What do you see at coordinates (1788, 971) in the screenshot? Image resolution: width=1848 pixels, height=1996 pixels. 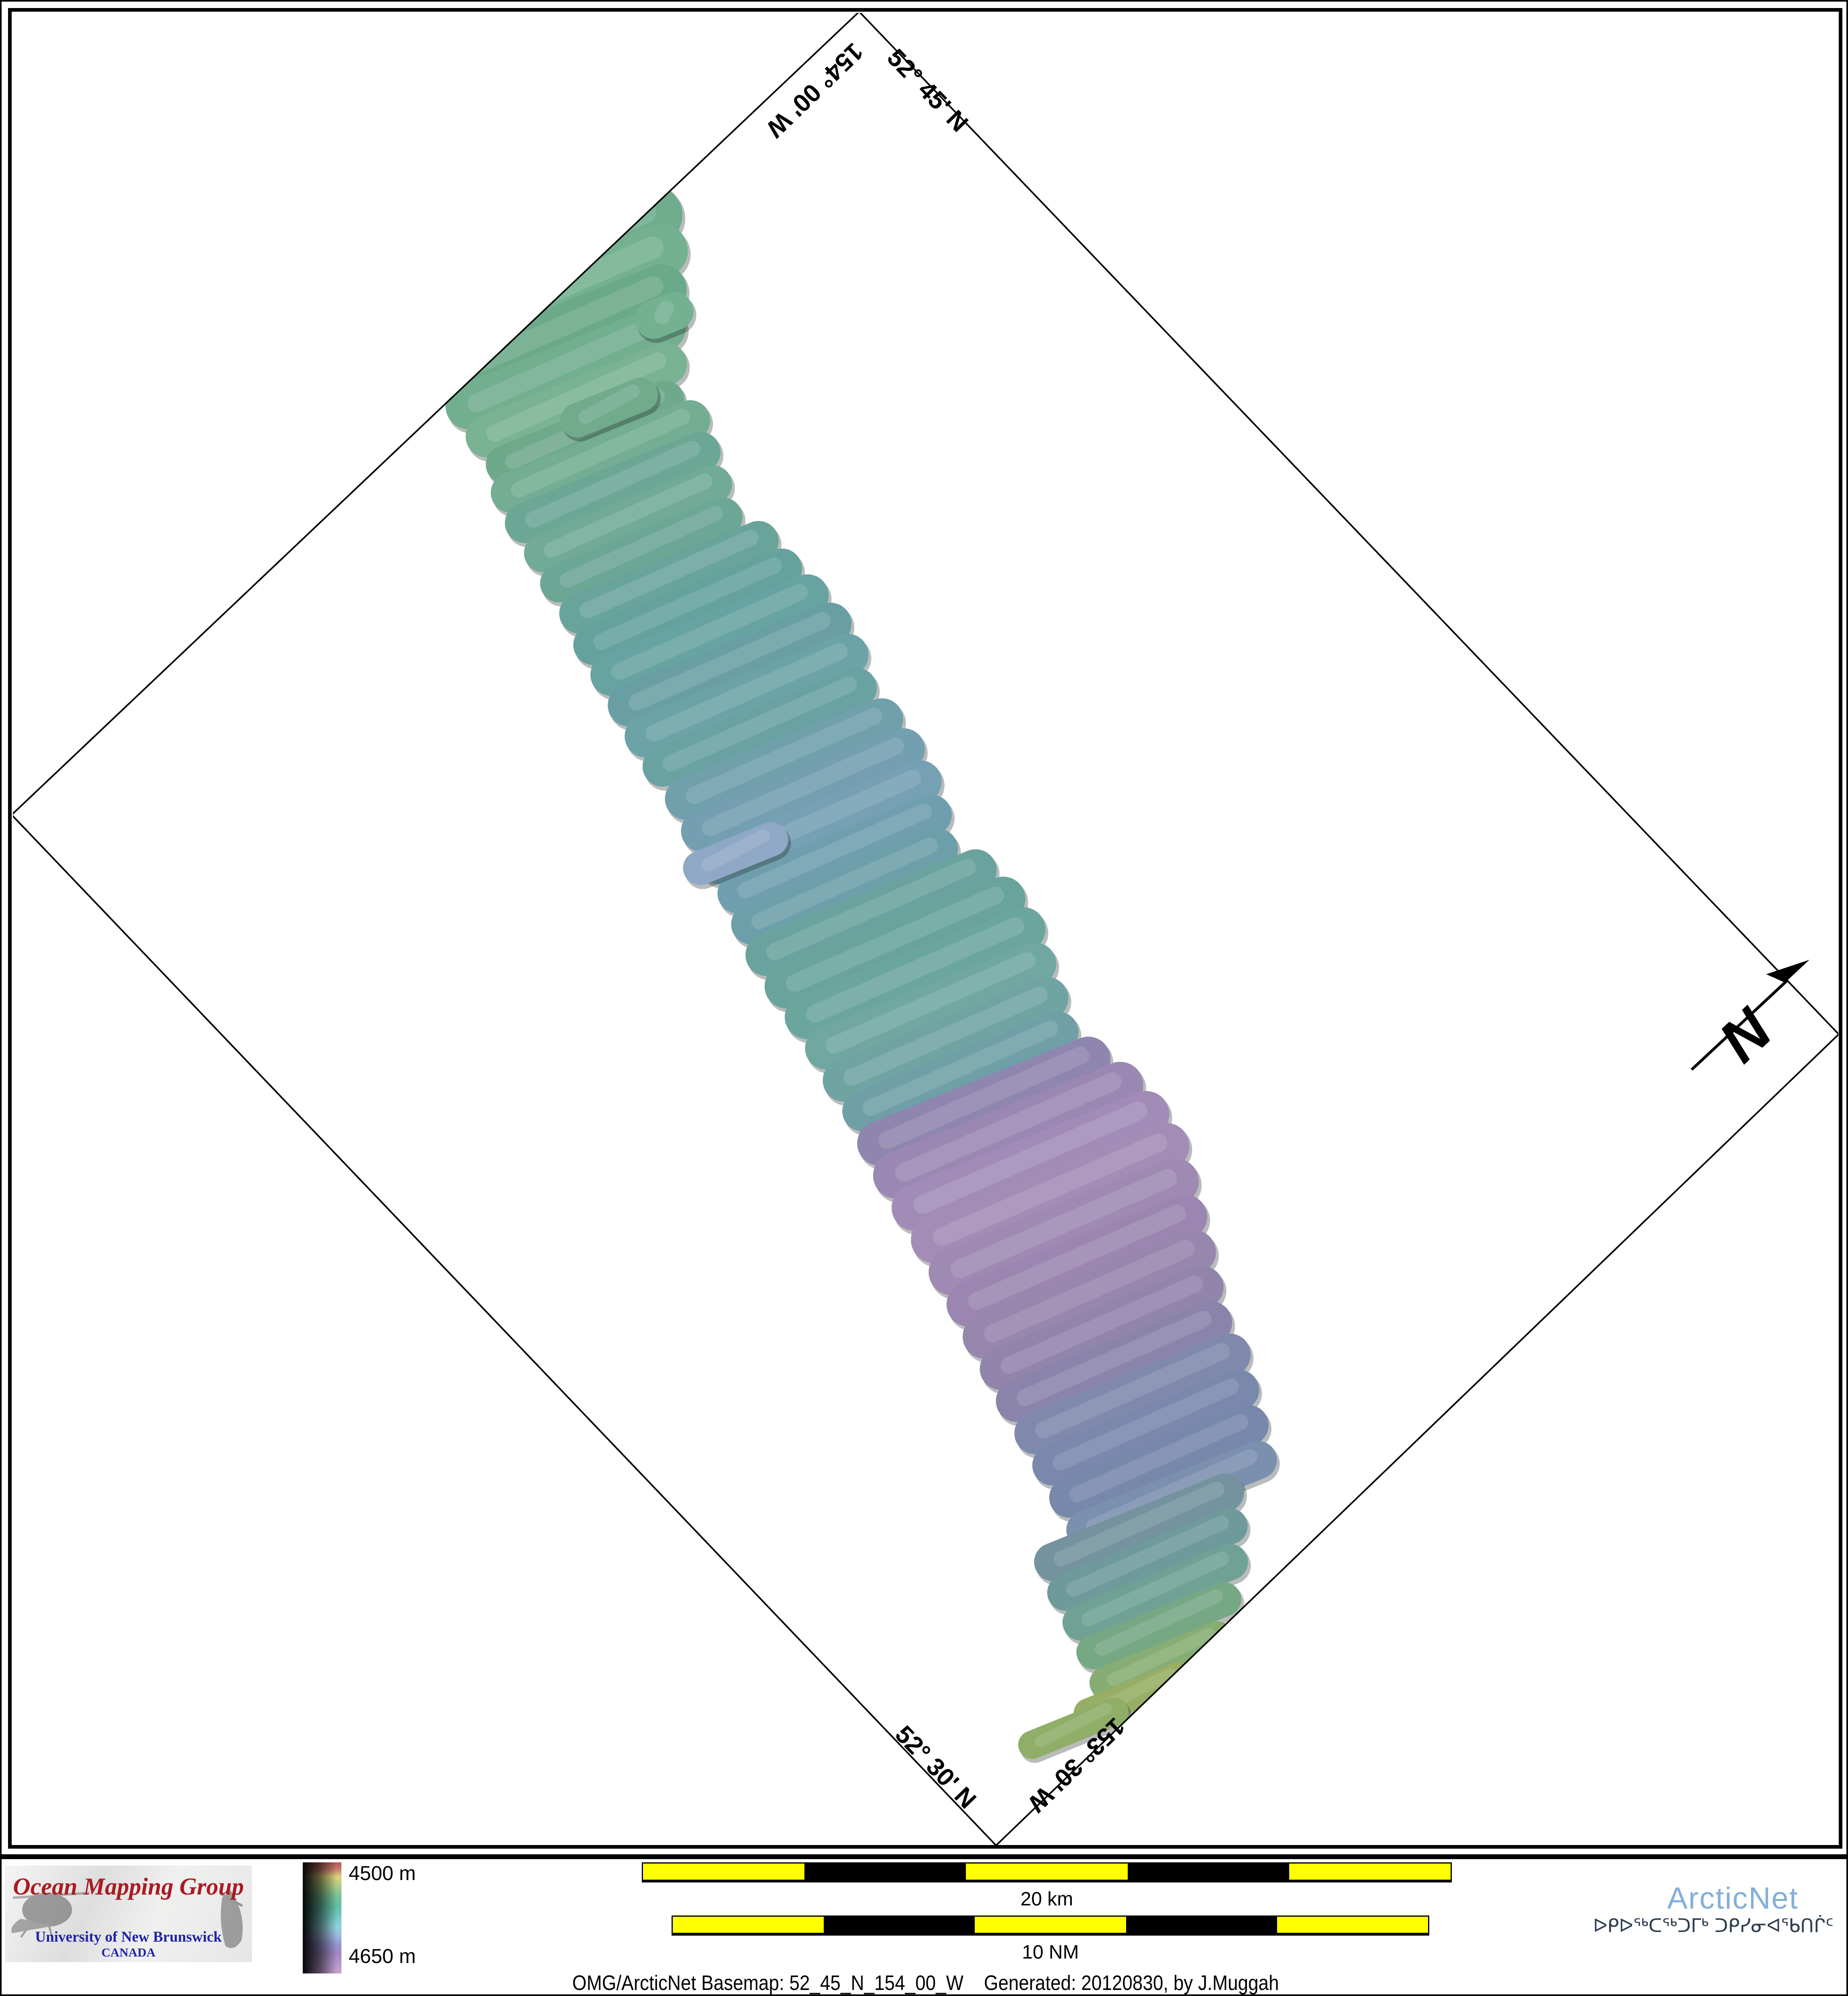 I see `north-arrow-head` at bounding box center [1788, 971].